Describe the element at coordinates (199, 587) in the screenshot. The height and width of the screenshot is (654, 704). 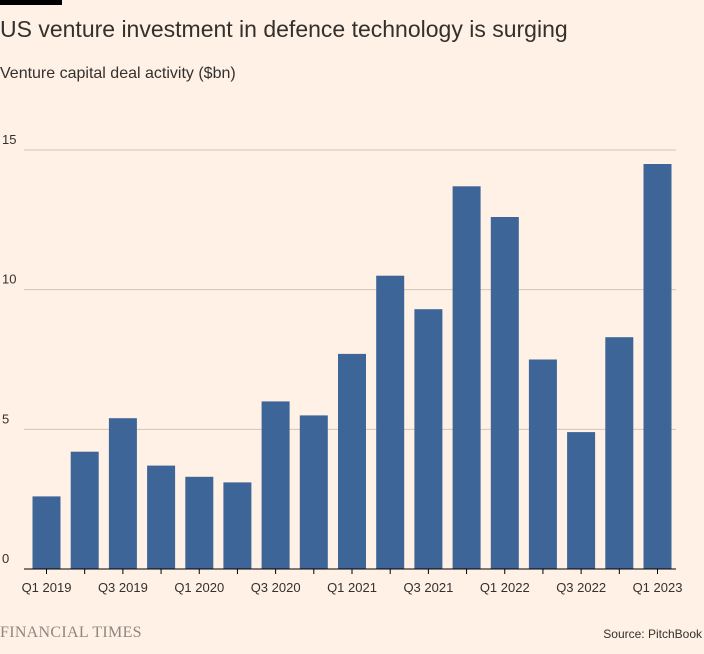
I see `x-tick-label: Q1 2020` at that location.